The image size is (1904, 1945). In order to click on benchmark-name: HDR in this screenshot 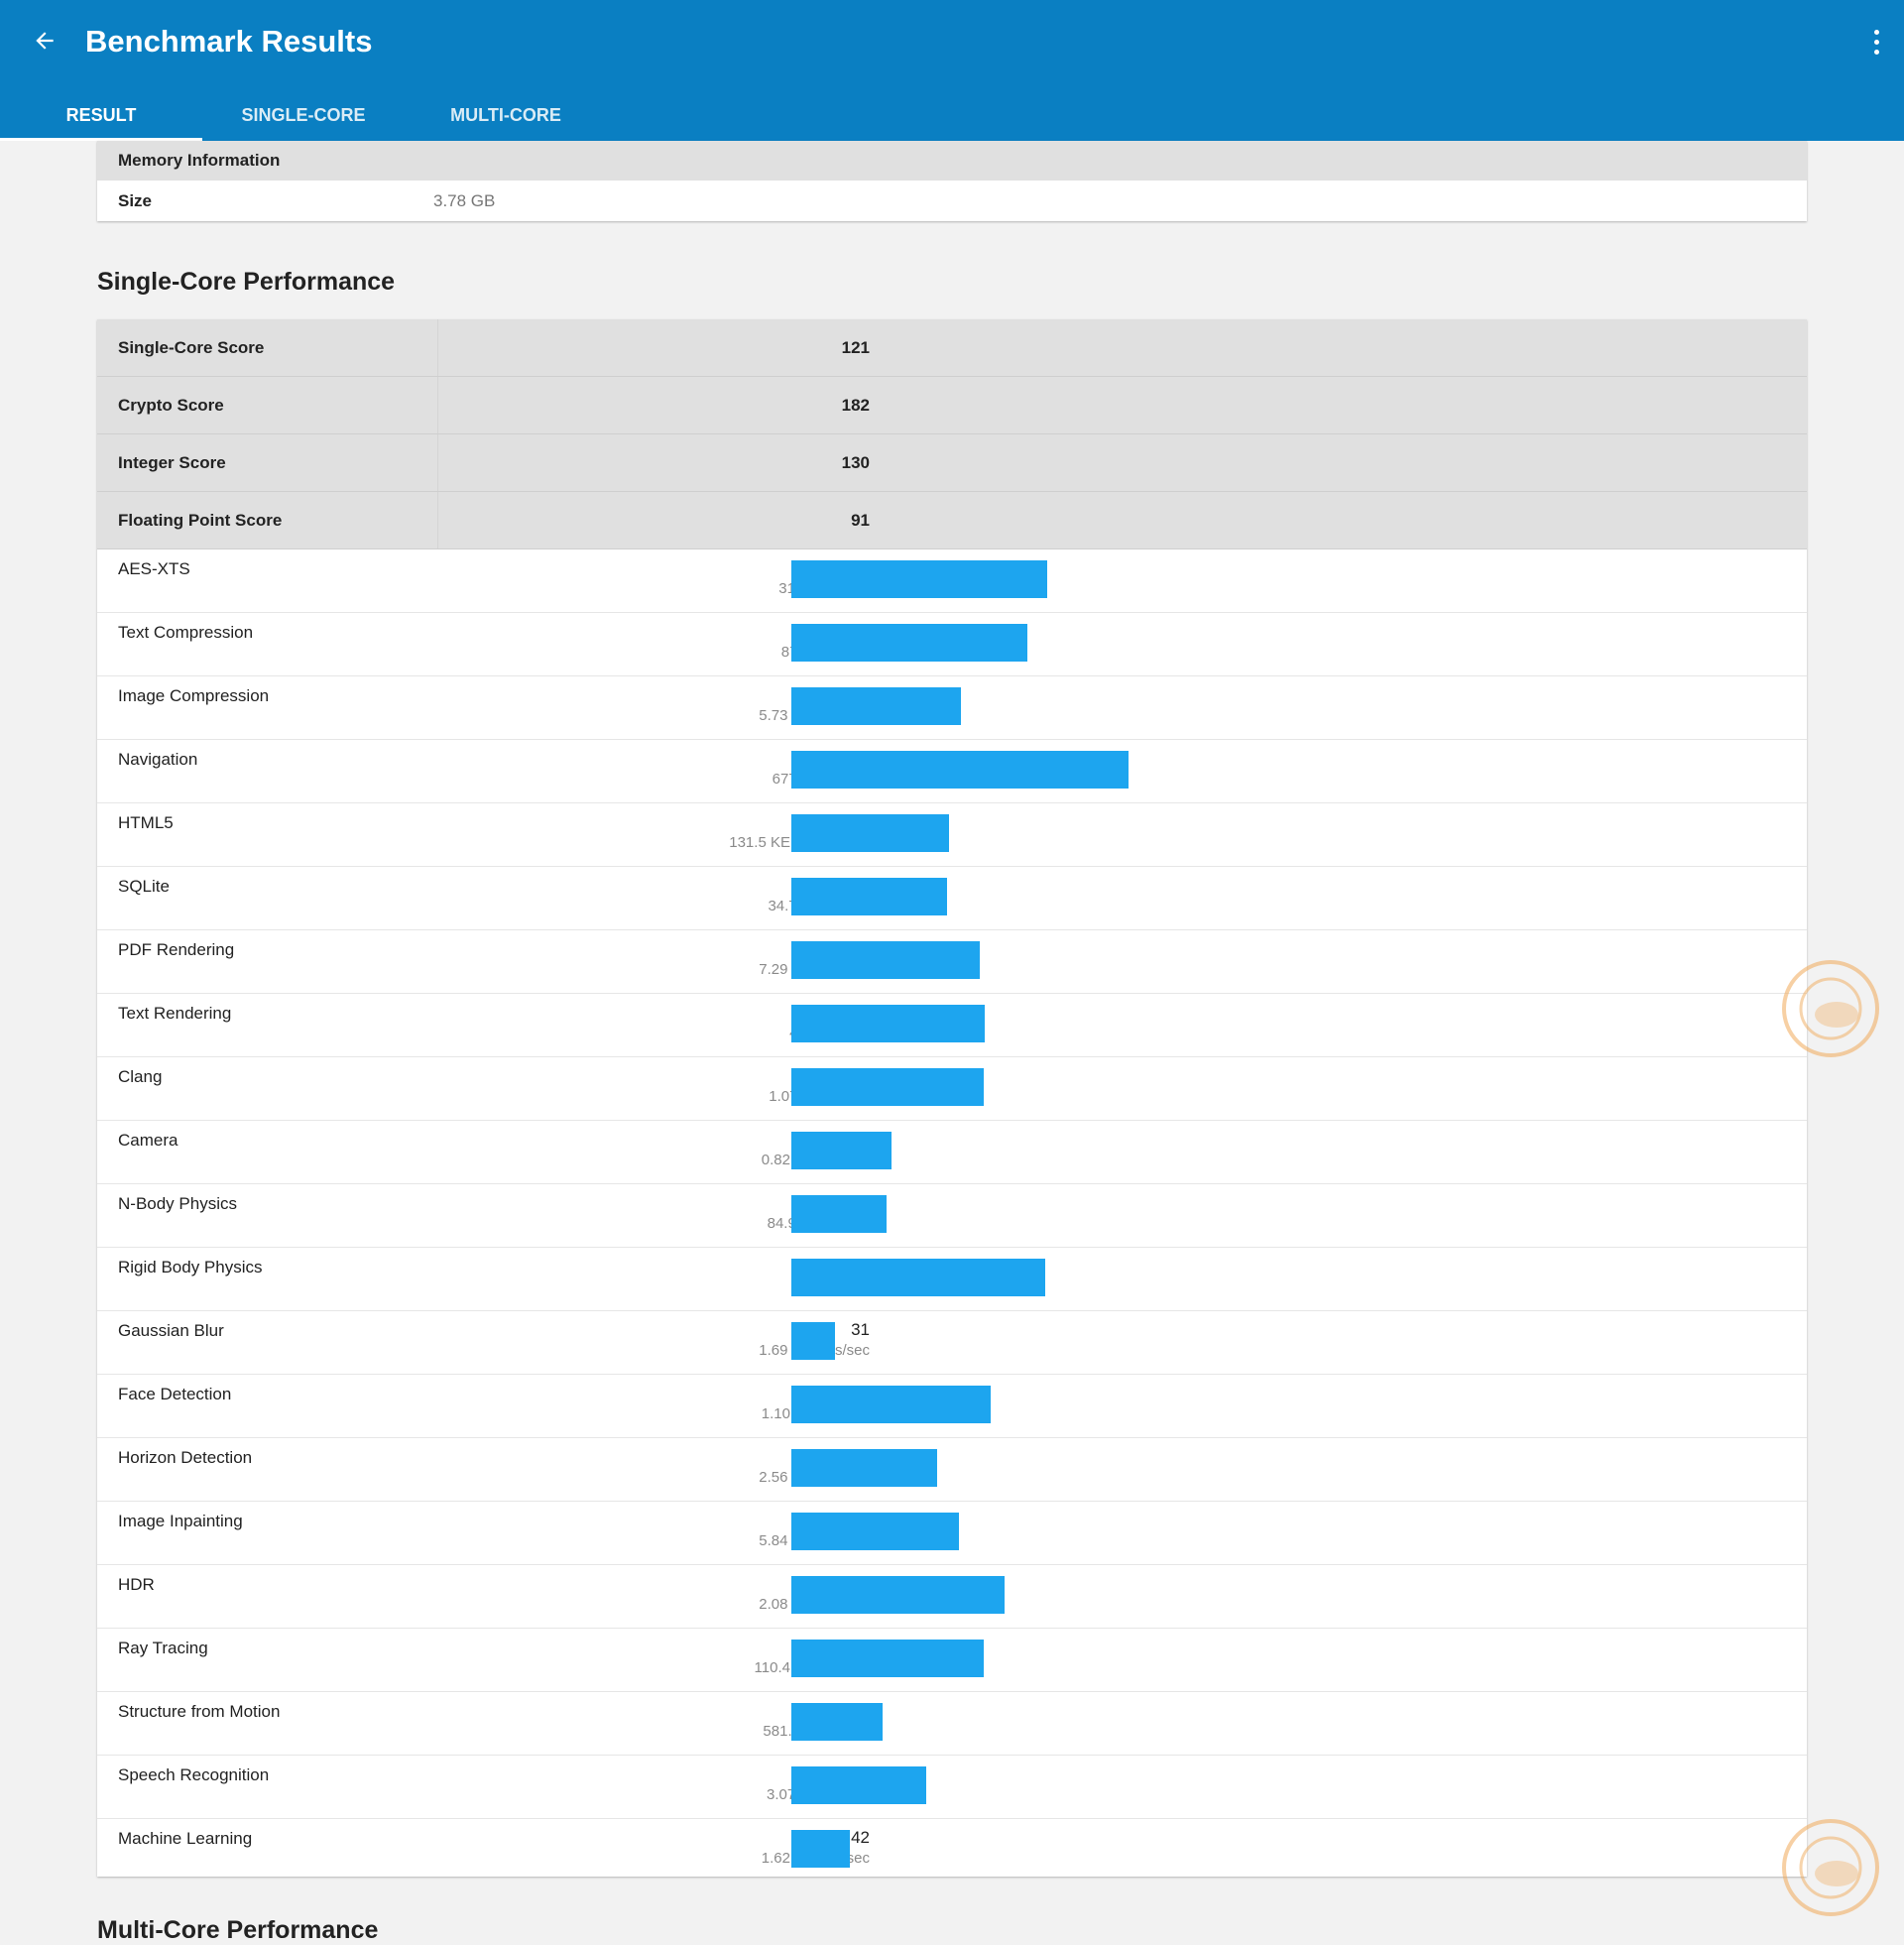, I will do `click(136, 1585)`.